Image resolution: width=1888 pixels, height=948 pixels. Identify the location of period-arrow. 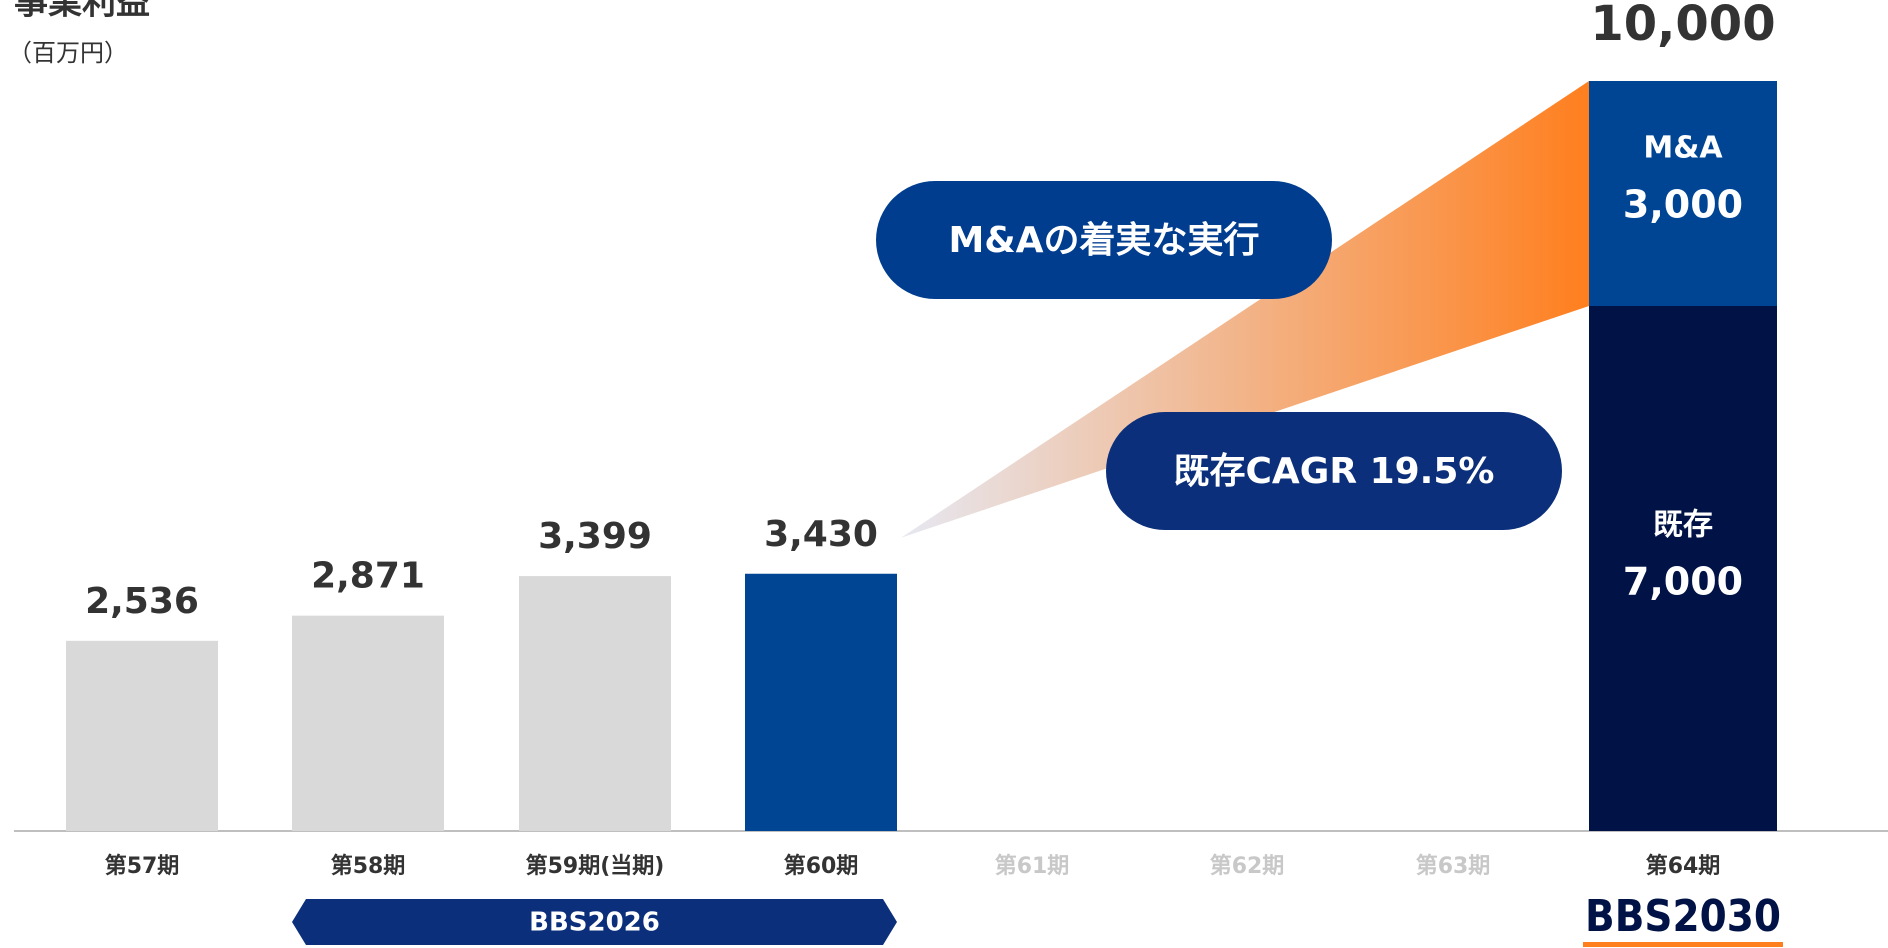
(594, 922).